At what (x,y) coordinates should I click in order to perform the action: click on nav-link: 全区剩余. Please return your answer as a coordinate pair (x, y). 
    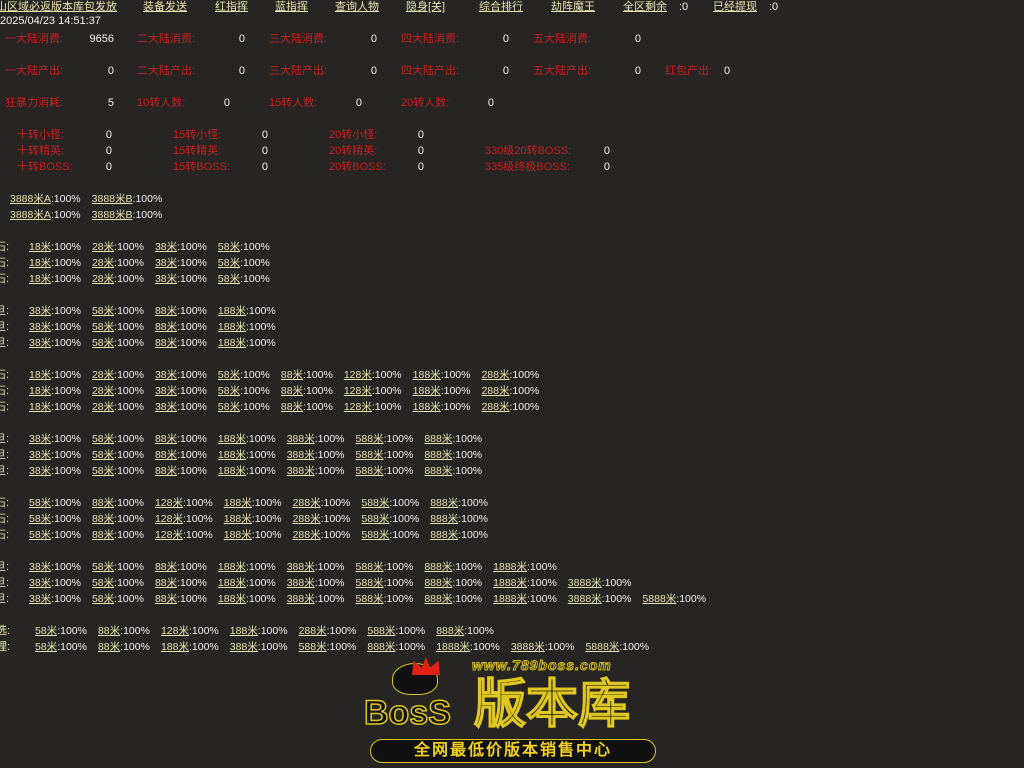
    Looking at the image, I should click on (645, 7).